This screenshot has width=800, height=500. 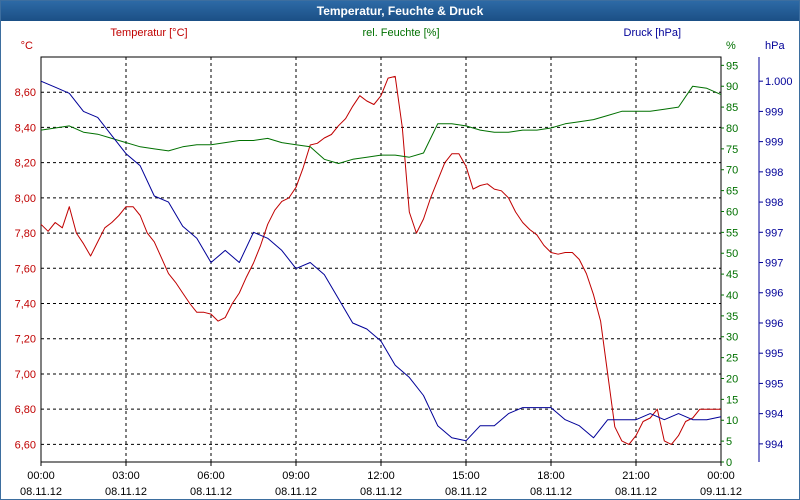 I want to click on temperature-tick-label: 8,00, so click(x=25, y=199).